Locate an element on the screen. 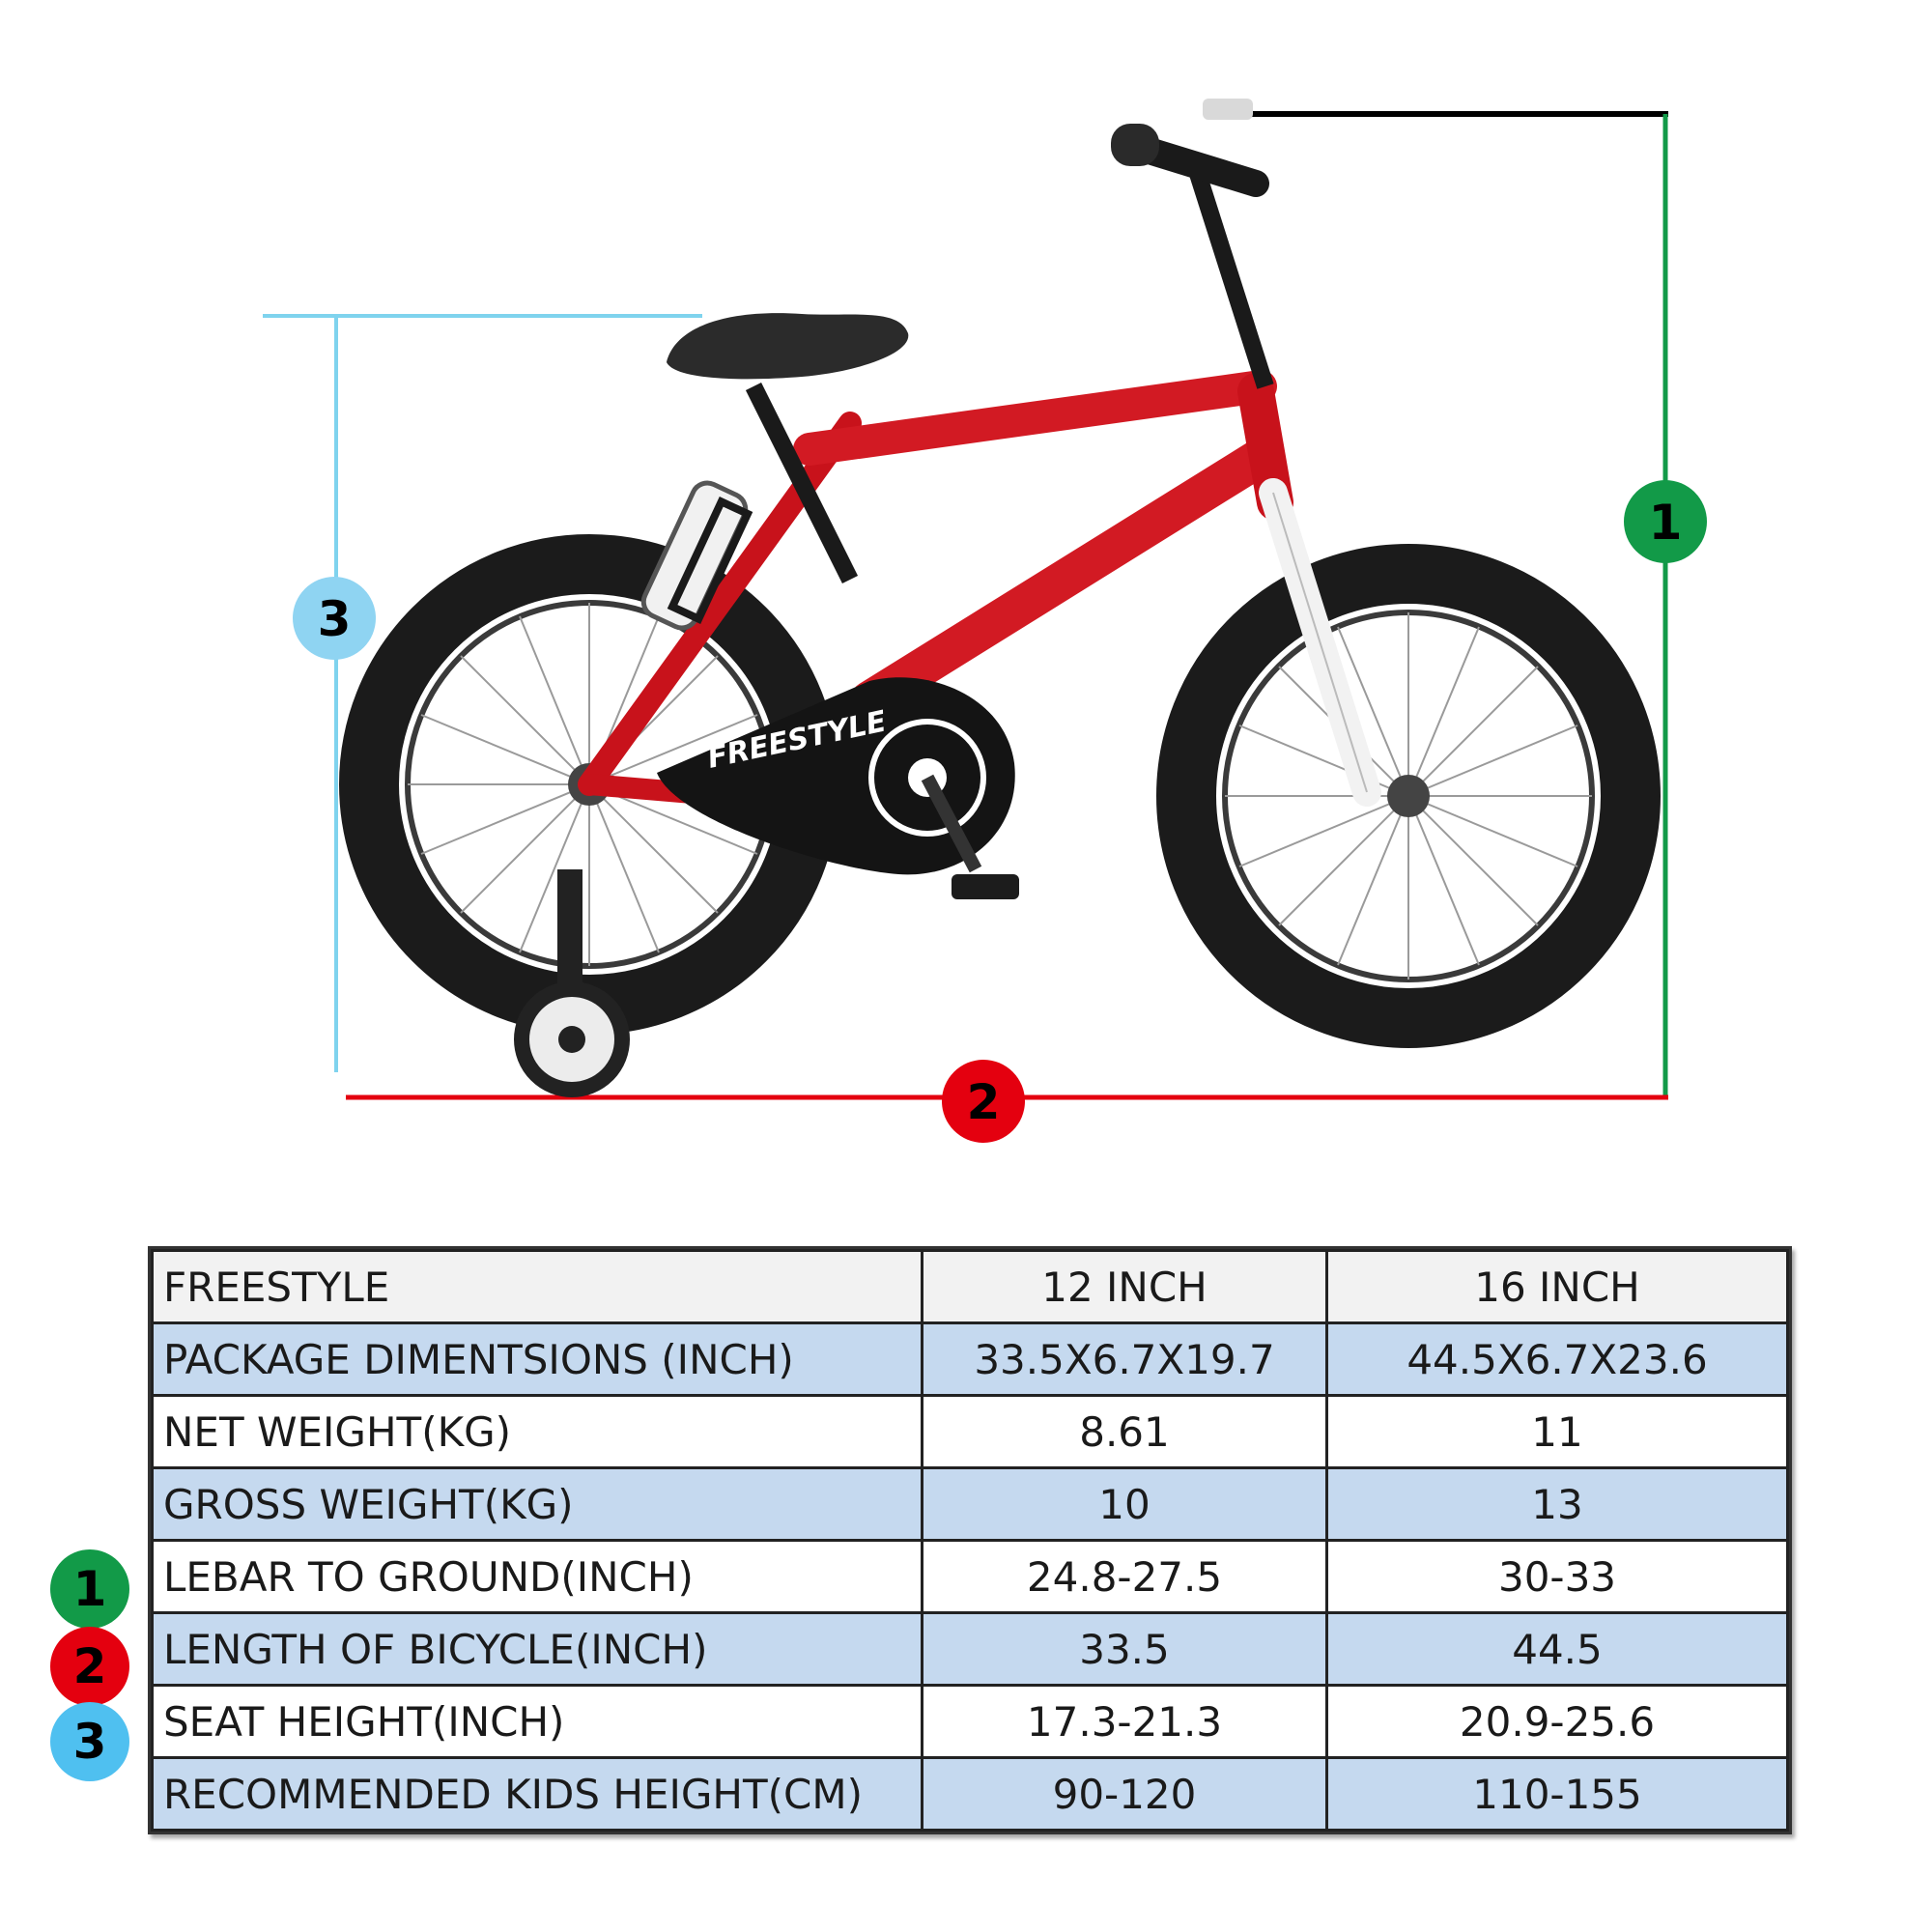 This screenshot has width=1932, height=1932. seat-height-guide is located at coordinates (482, 693).